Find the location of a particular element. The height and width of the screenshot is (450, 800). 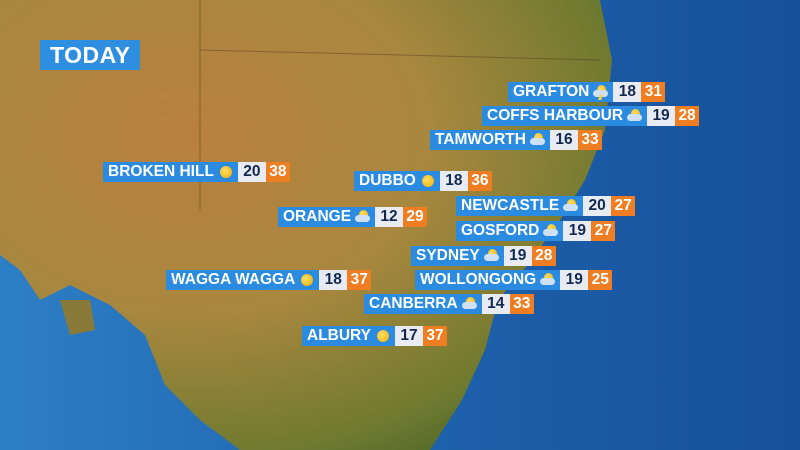

city-label: GOSFORD 19 27 is located at coordinates (536, 231).